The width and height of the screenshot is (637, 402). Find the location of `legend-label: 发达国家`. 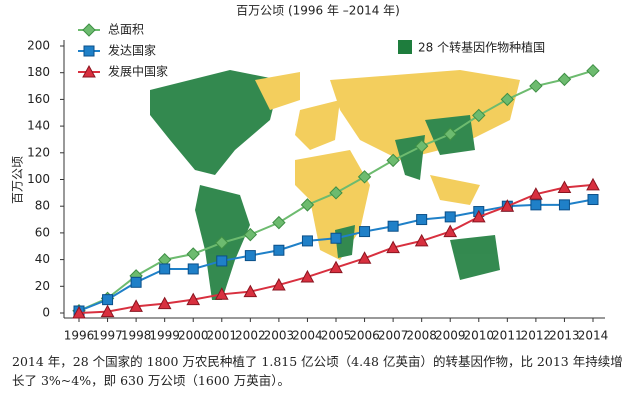

legend-label: 发达国家 is located at coordinates (132, 50).